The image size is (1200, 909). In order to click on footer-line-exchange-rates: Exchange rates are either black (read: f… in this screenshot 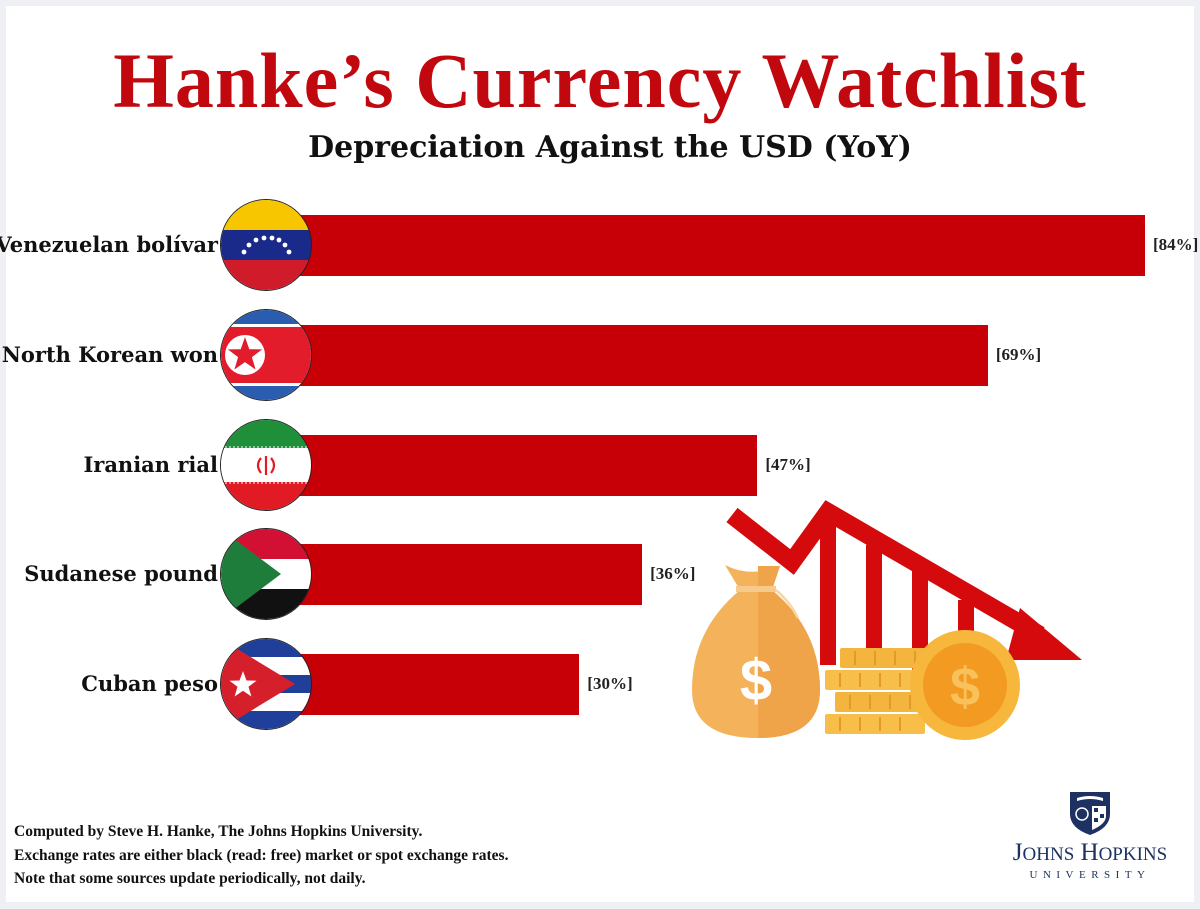, I will do `click(261, 855)`.